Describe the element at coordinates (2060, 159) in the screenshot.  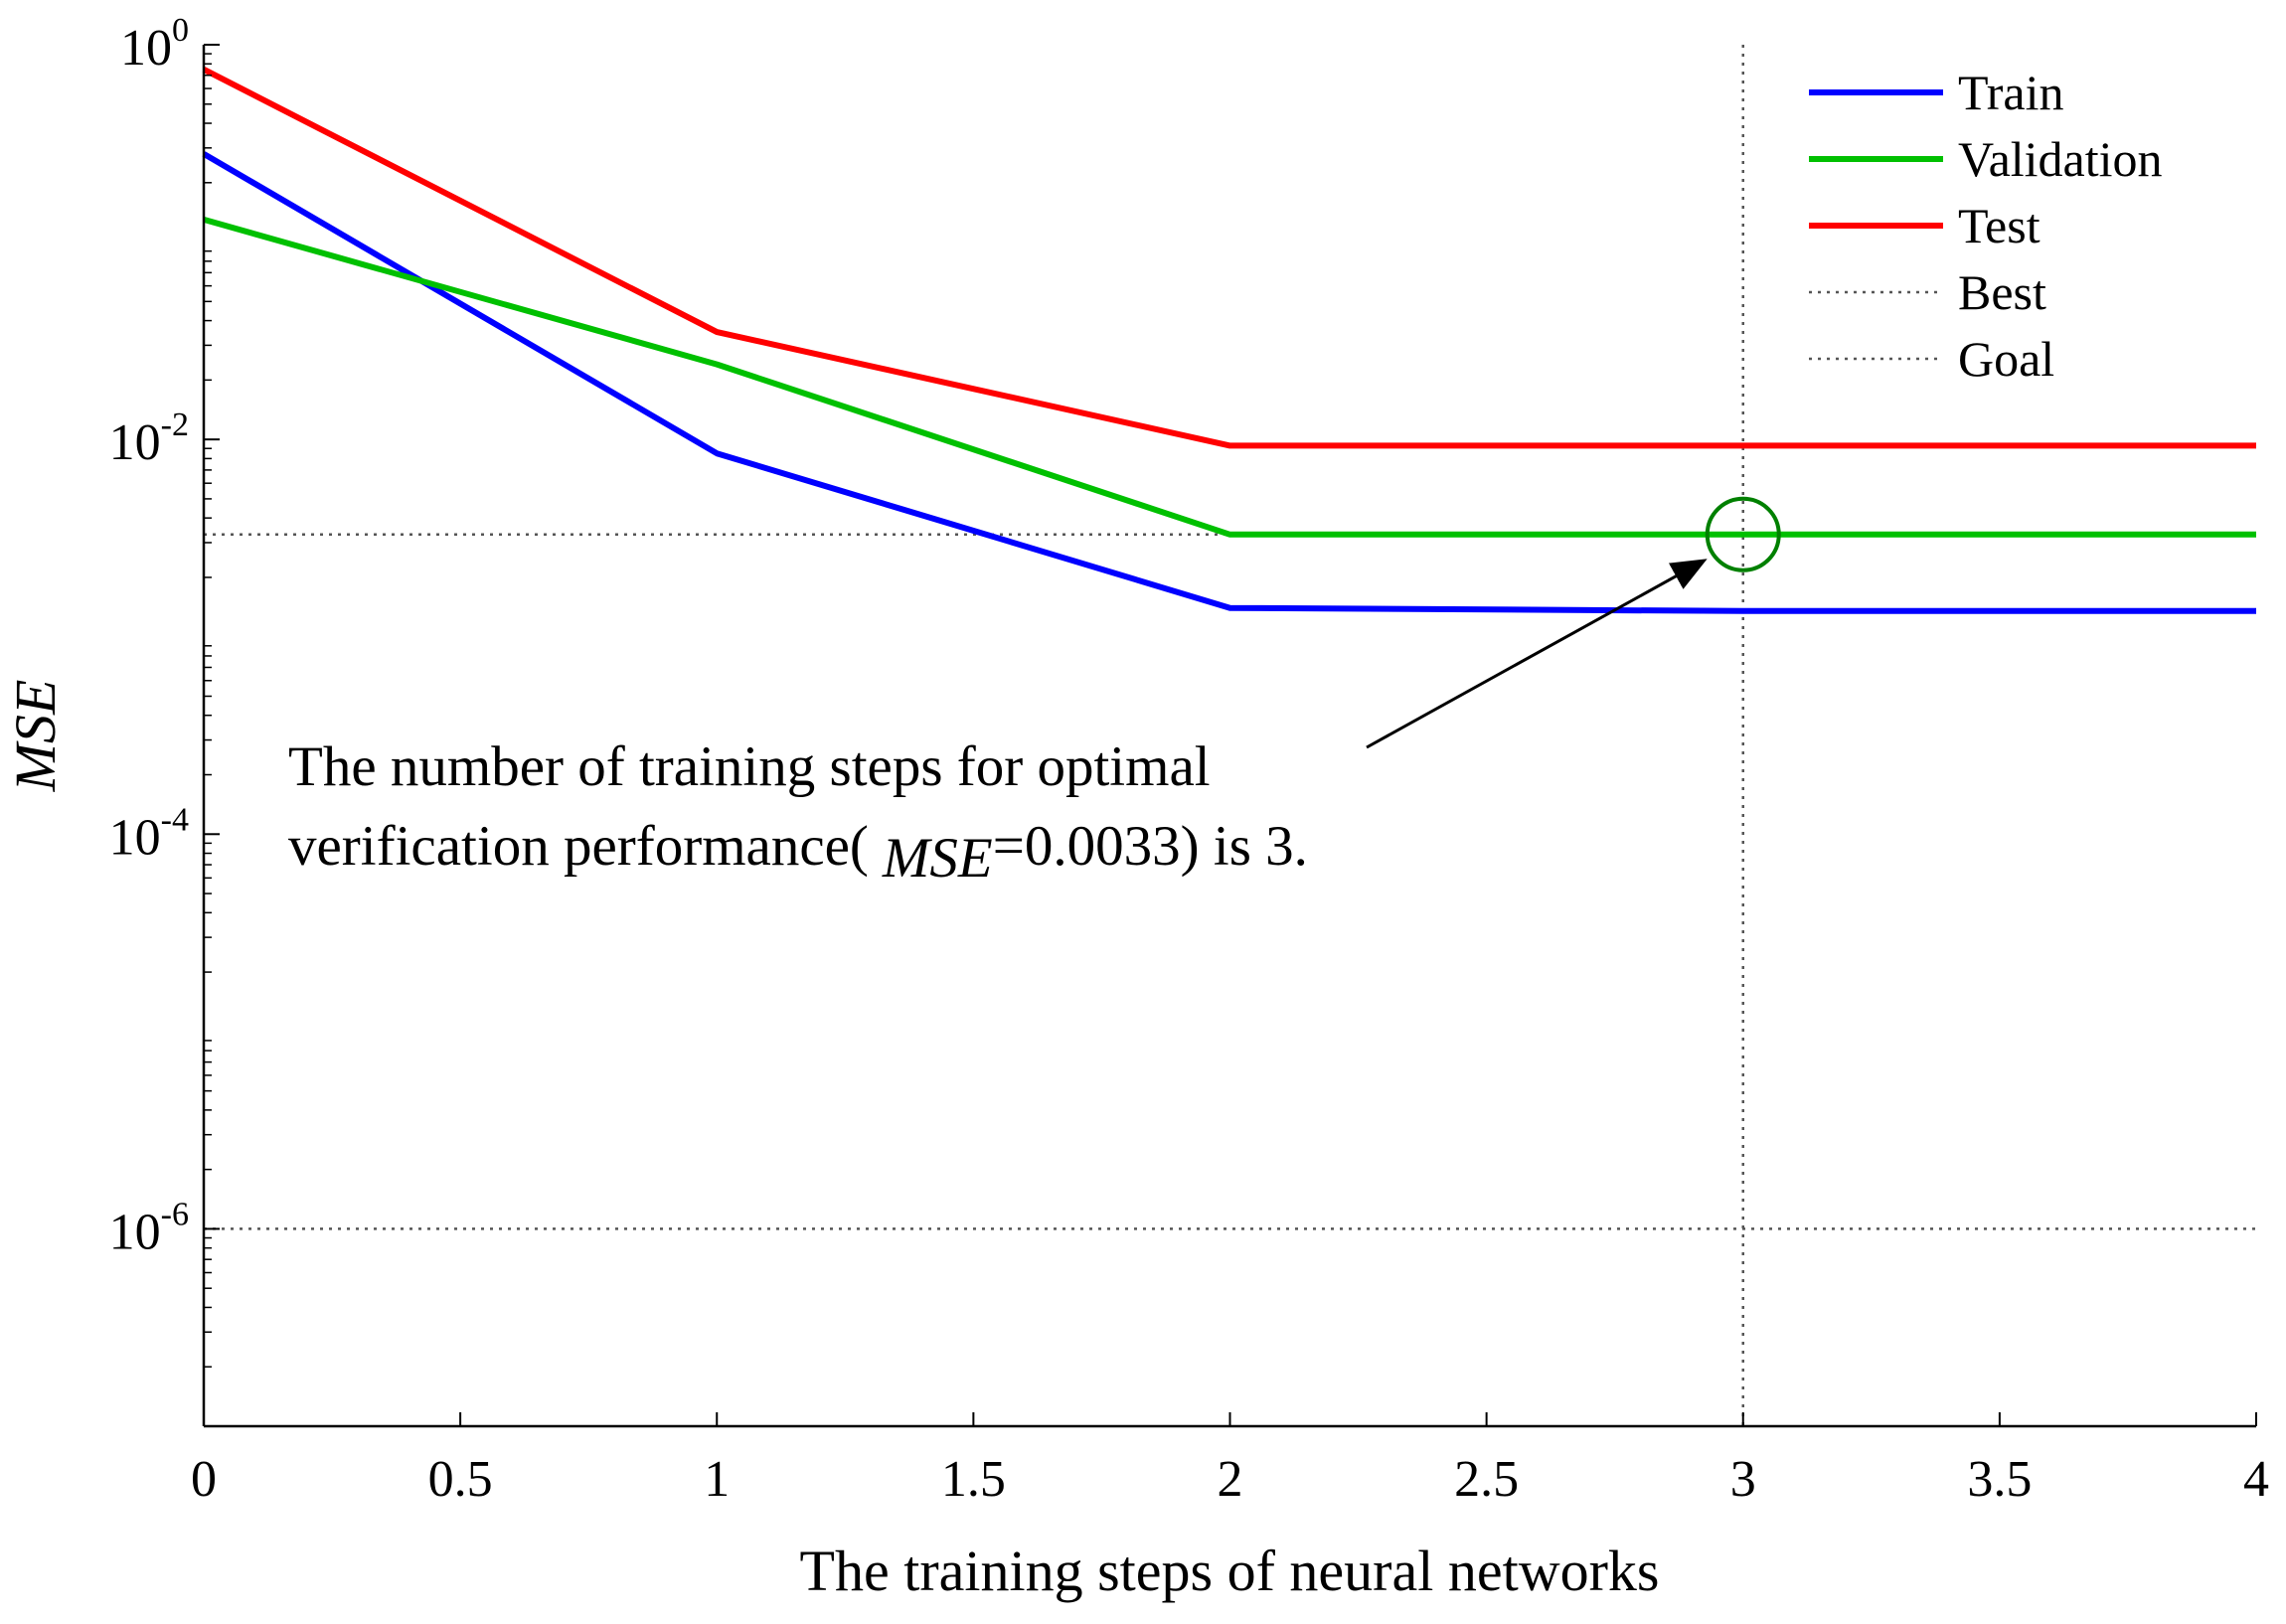
I see `legend-label-validation: Validation` at that location.